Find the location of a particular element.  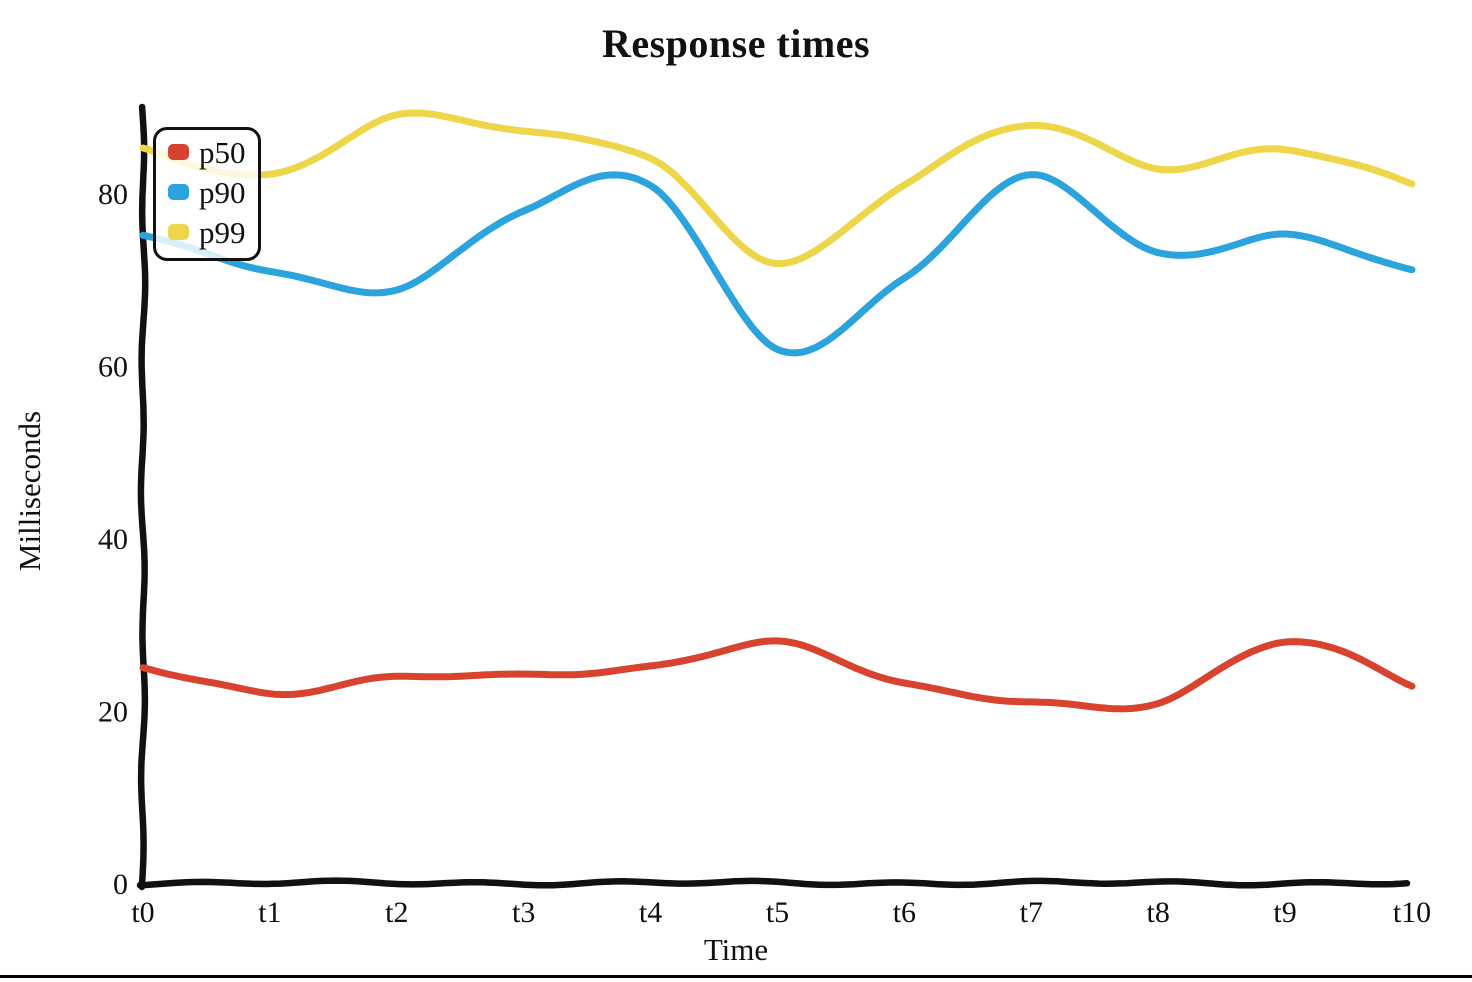

legend-label: p99 is located at coordinates (222, 232).